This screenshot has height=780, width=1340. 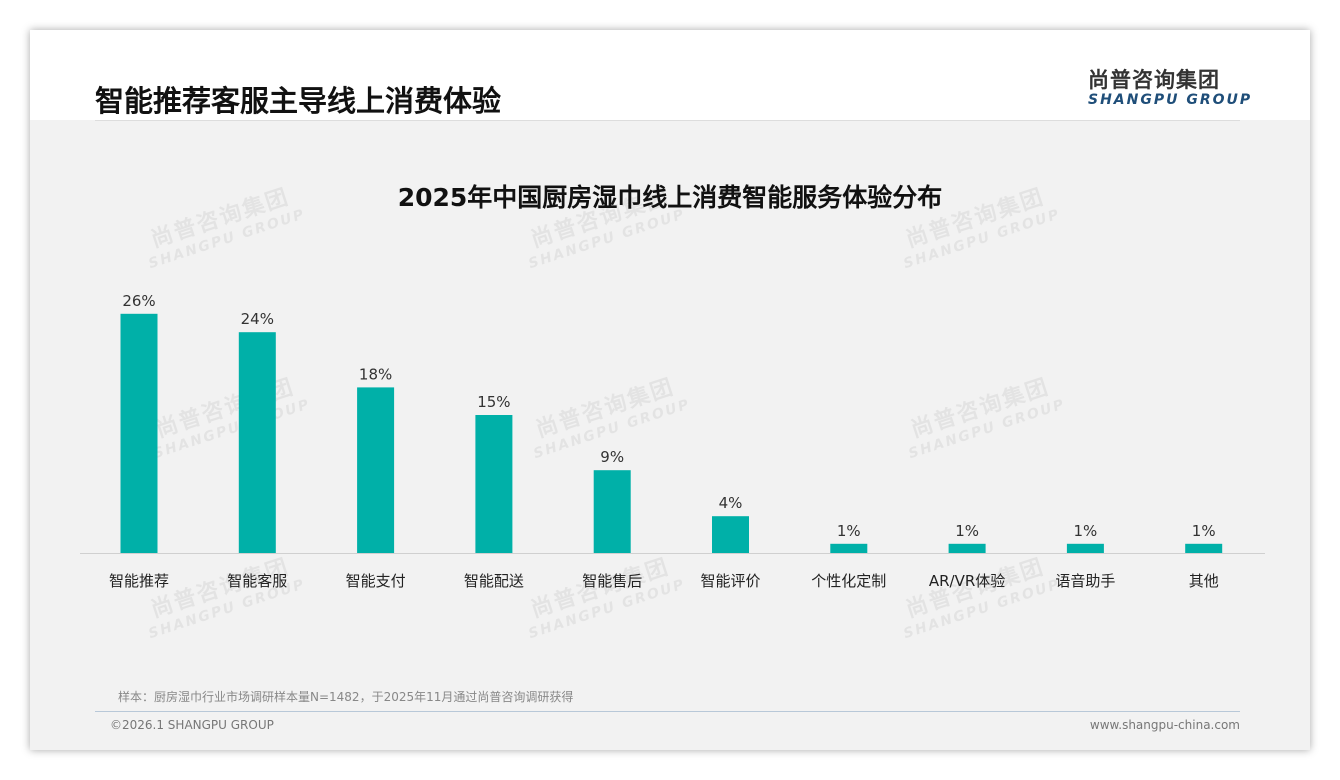 I want to click on logo: 尚普咨询集团 SHANGPU GROUP, so click(x=1170, y=86).